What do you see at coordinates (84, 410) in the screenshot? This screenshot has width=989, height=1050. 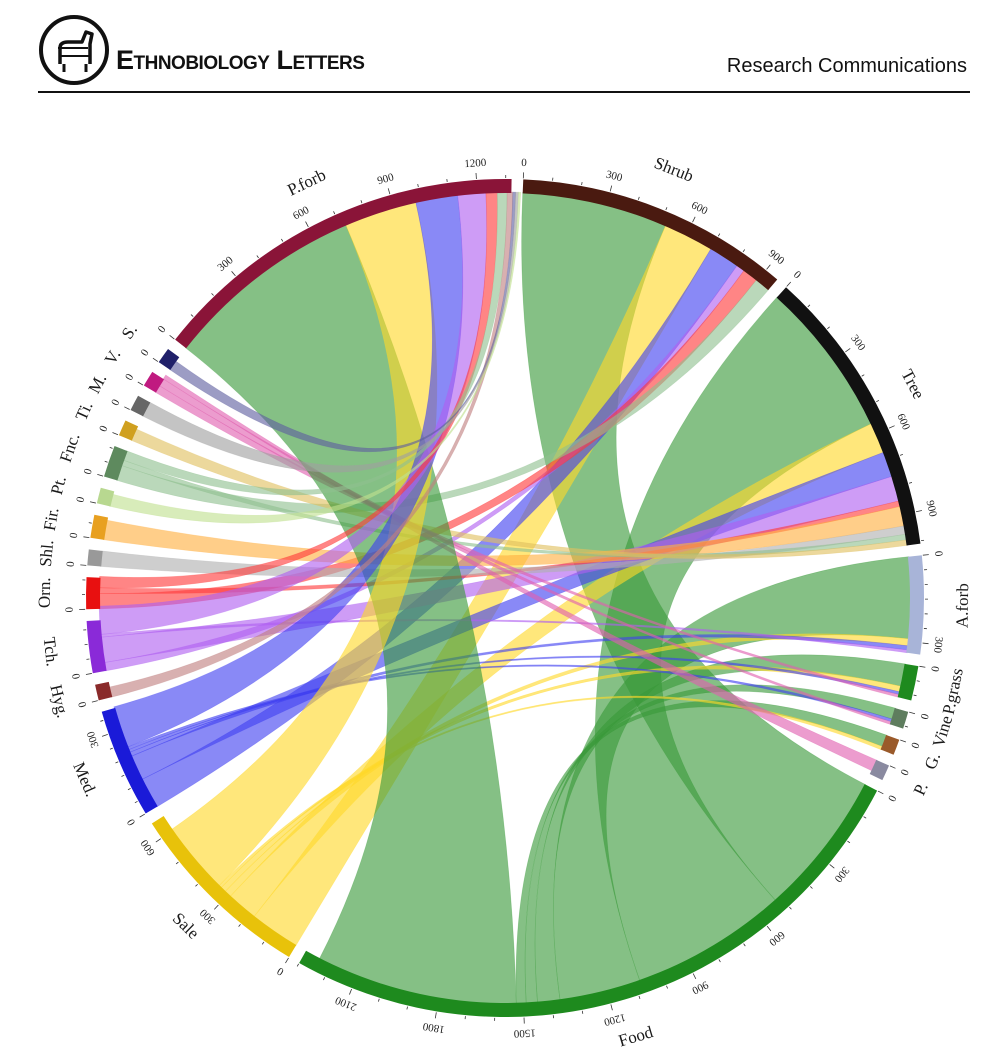 I see `segment-label: Ti.` at bounding box center [84, 410].